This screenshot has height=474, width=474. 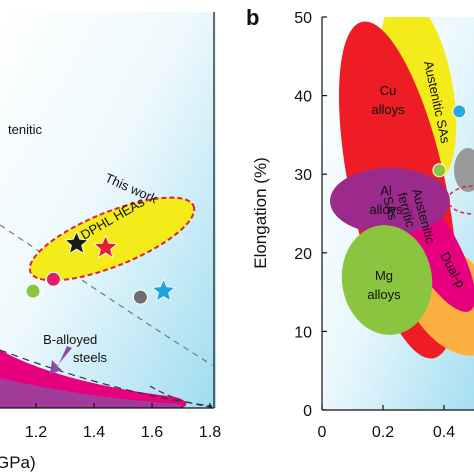 What do you see at coordinates (449, 141) in the screenshot?
I see `panel-b-points` at bounding box center [449, 141].